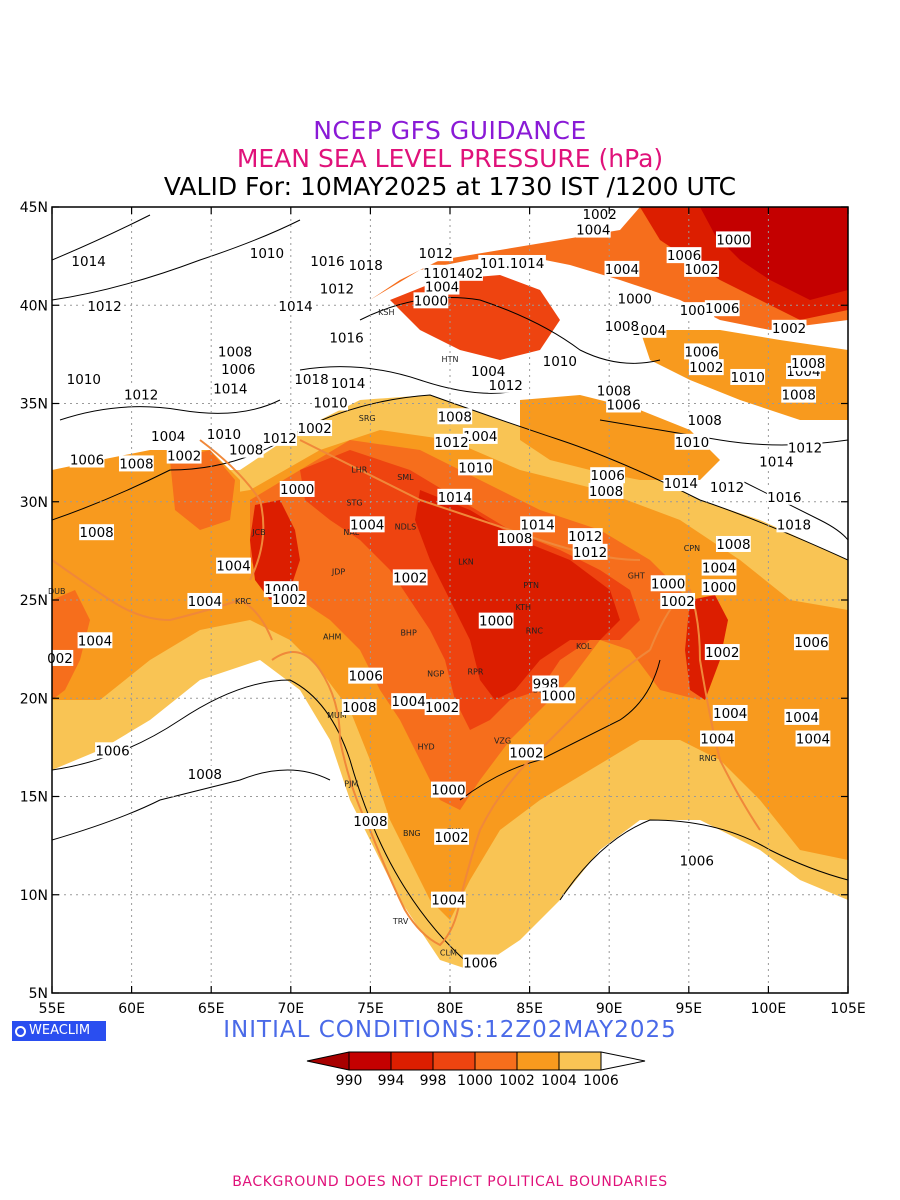 This screenshot has height=1200, width=900. Describe the element at coordinates (448, 953) in the screenshot. I see `city-label: CLM` at that location.